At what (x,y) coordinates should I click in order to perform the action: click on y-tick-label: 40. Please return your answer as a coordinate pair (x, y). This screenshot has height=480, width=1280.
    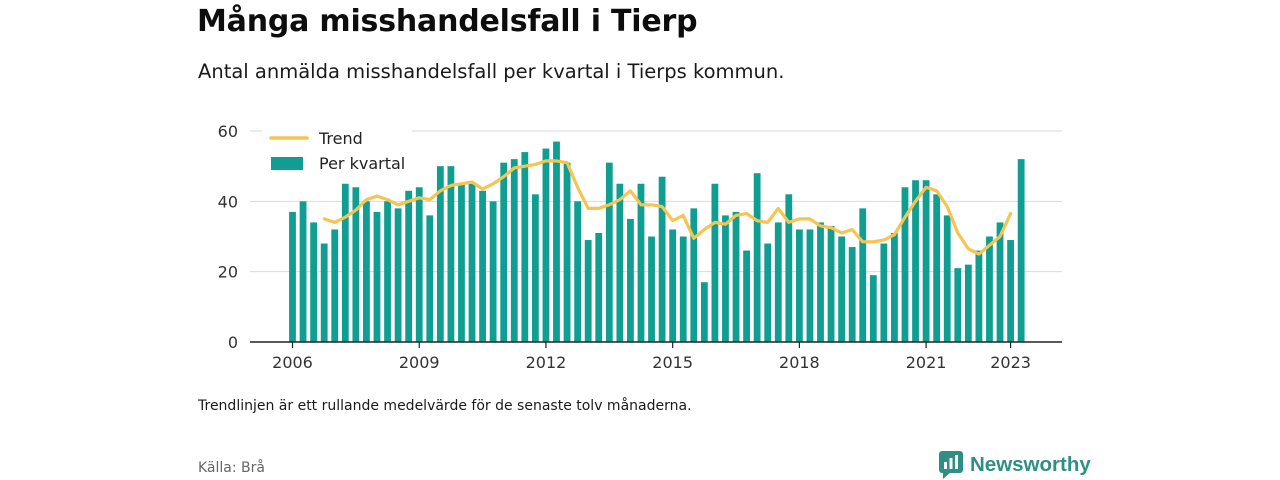
    Looking at the image, I should click on (228, 201).